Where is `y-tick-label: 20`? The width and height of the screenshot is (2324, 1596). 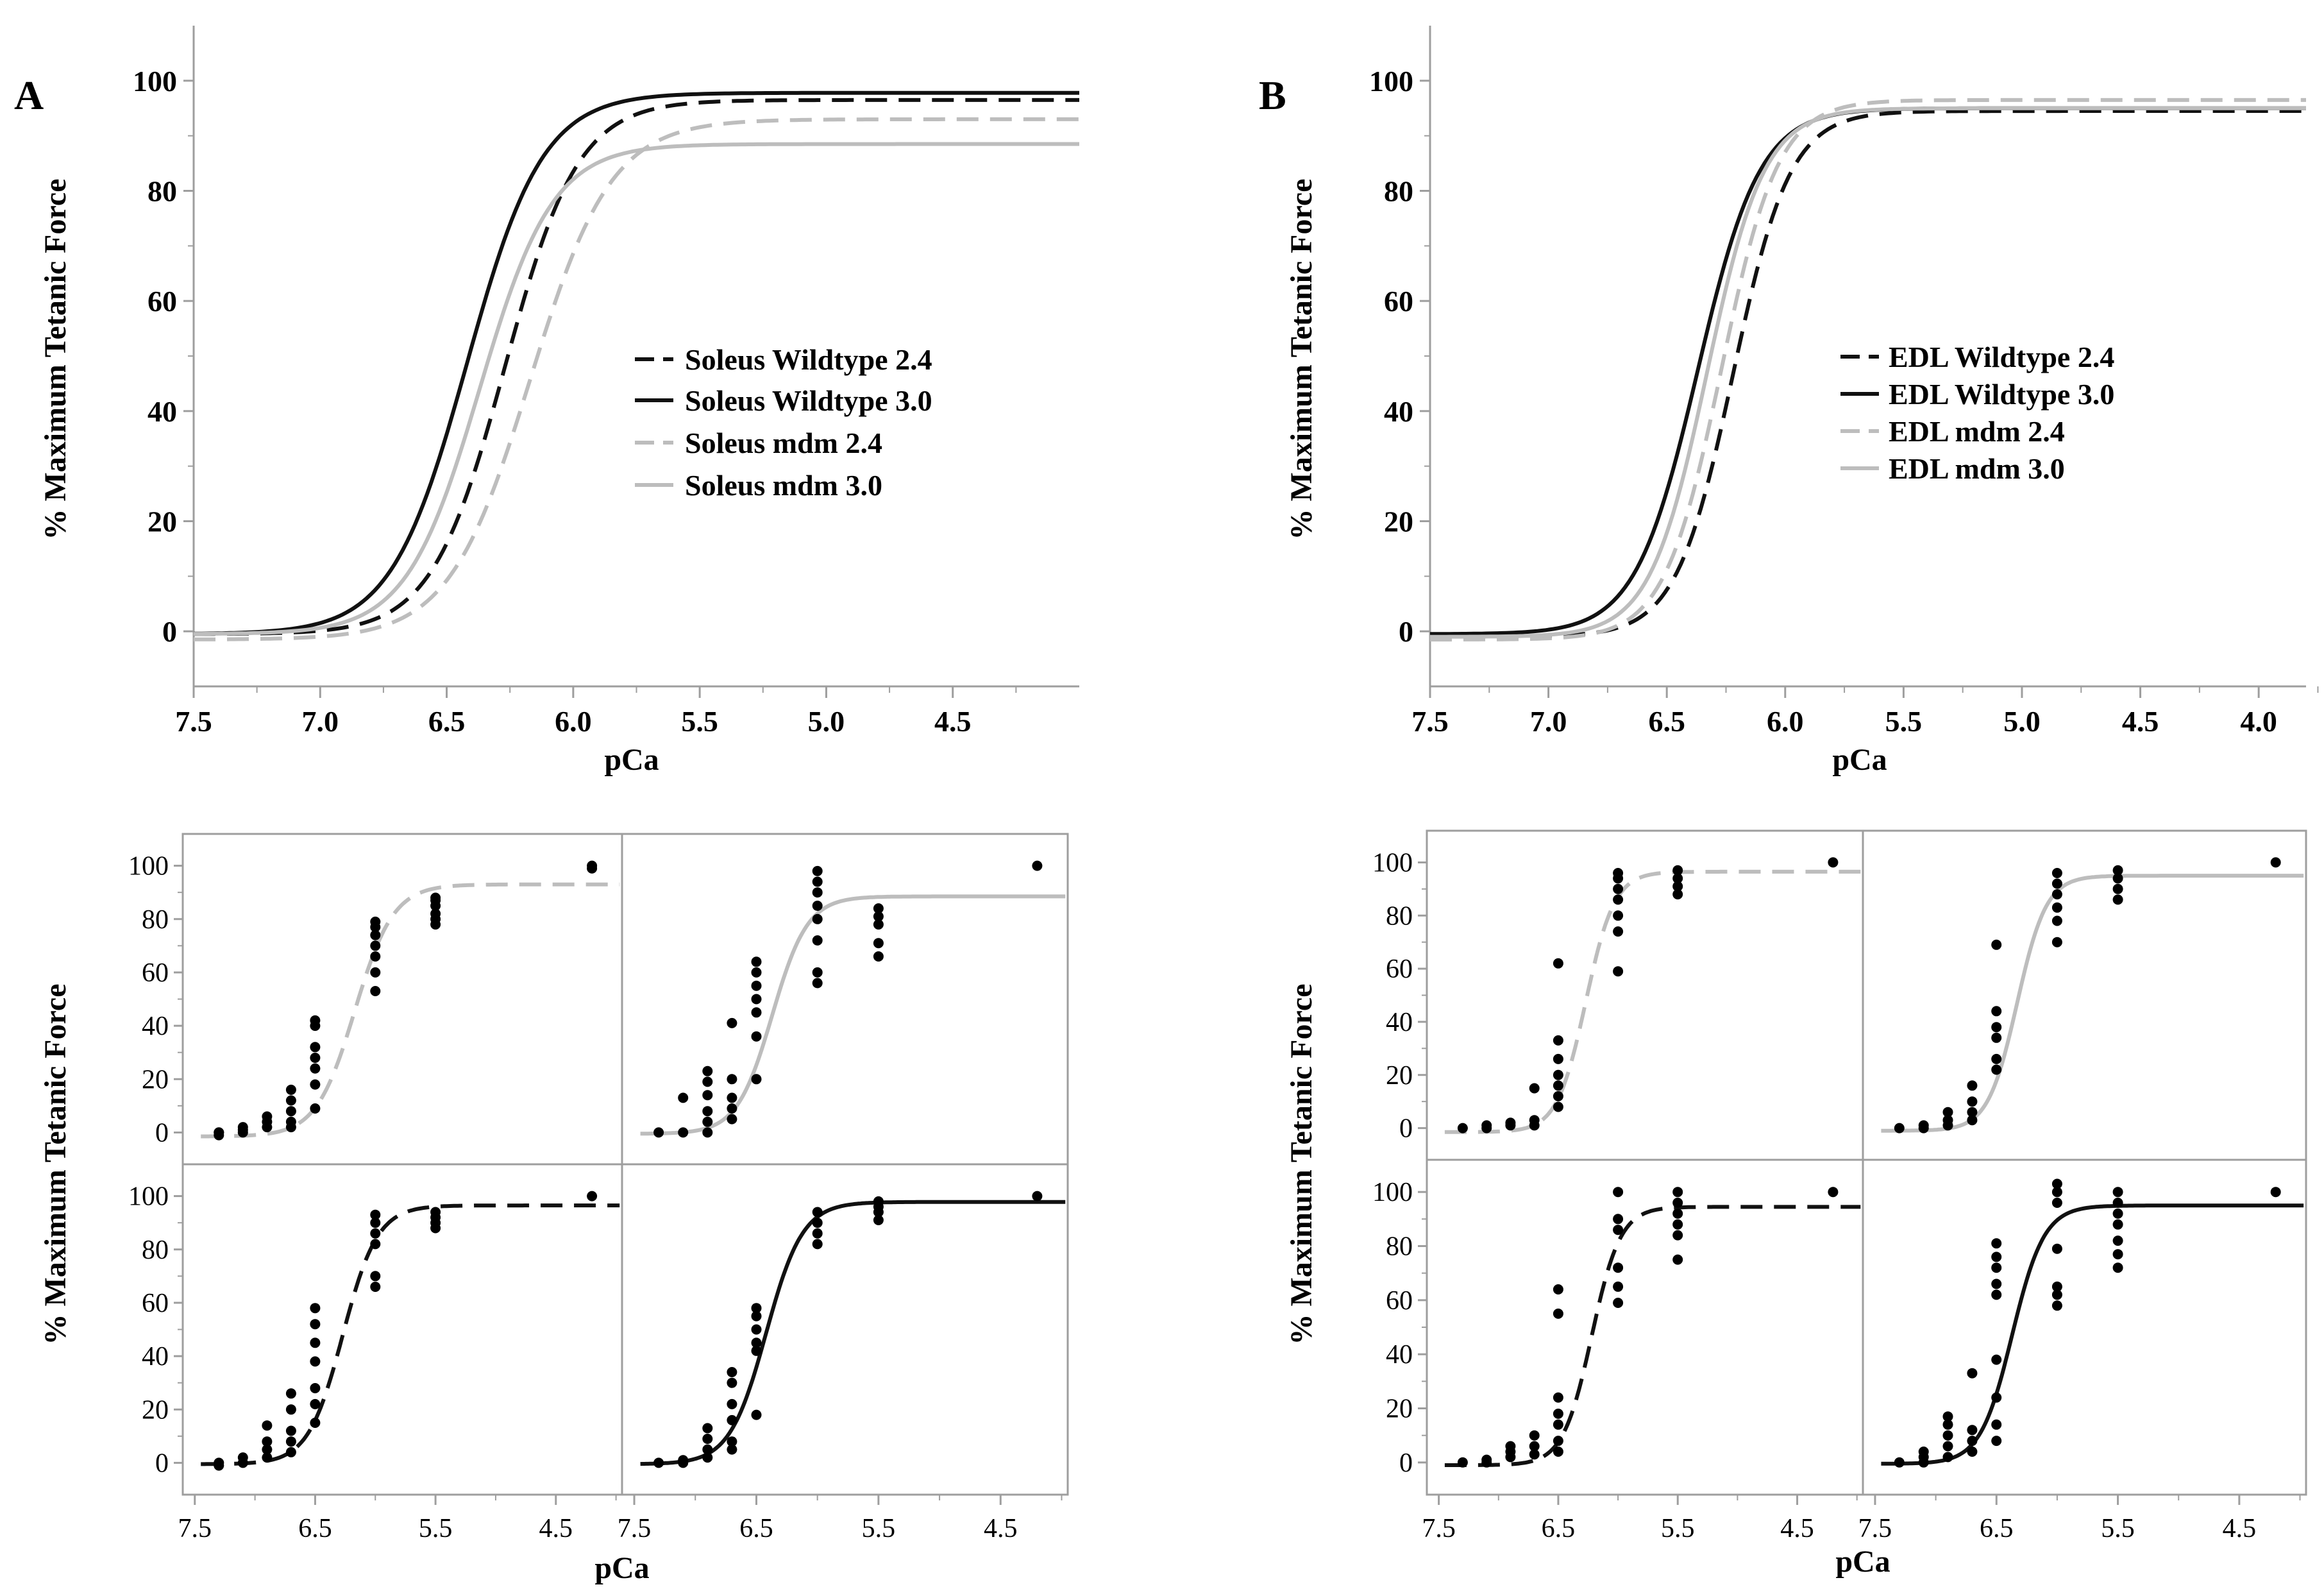
y-tick-label: 20 is located at coordinates (1399, 1076).